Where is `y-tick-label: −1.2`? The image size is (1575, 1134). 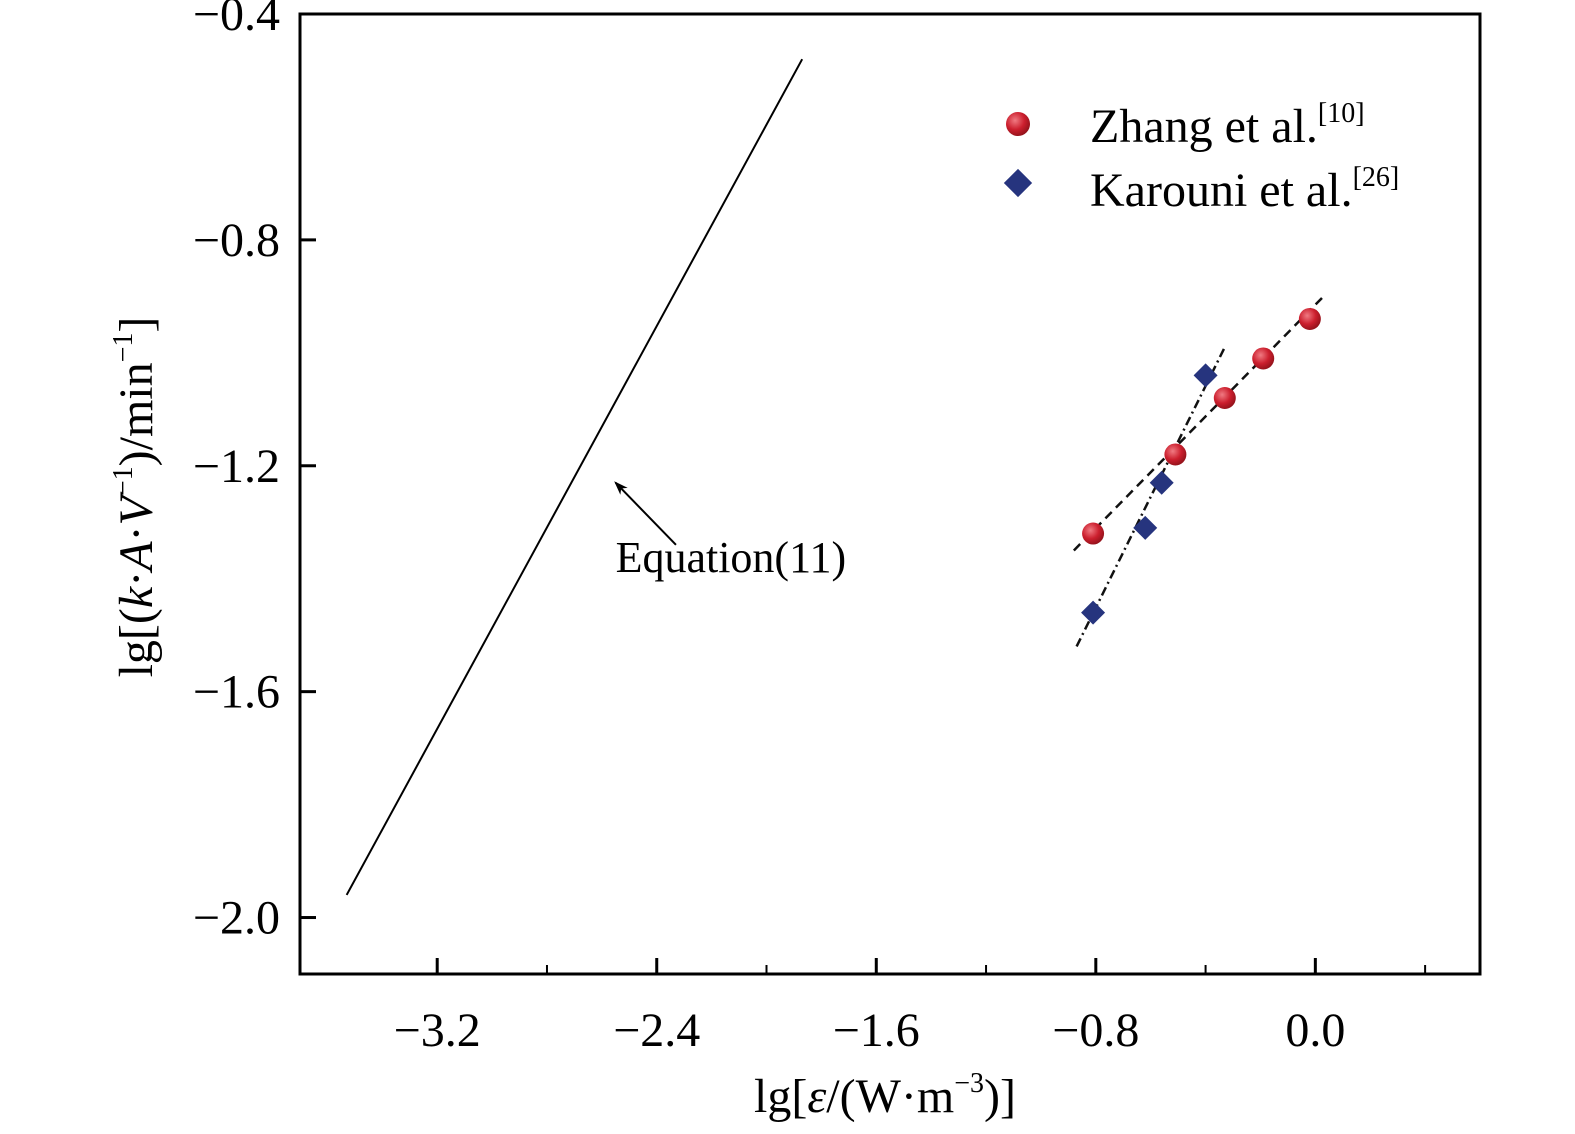
y-tick-label: −1.2 is located at coordinates (236, 466).